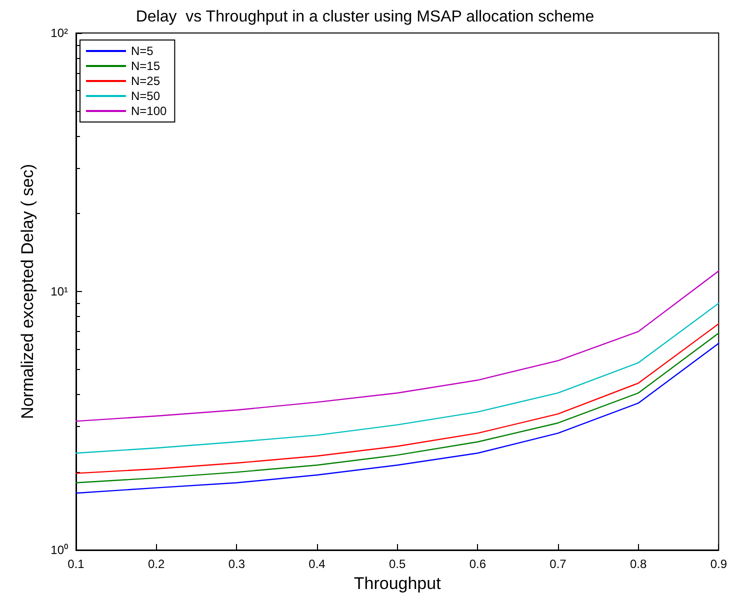  I want to click on legend-label: N=50, so click(145, 96).